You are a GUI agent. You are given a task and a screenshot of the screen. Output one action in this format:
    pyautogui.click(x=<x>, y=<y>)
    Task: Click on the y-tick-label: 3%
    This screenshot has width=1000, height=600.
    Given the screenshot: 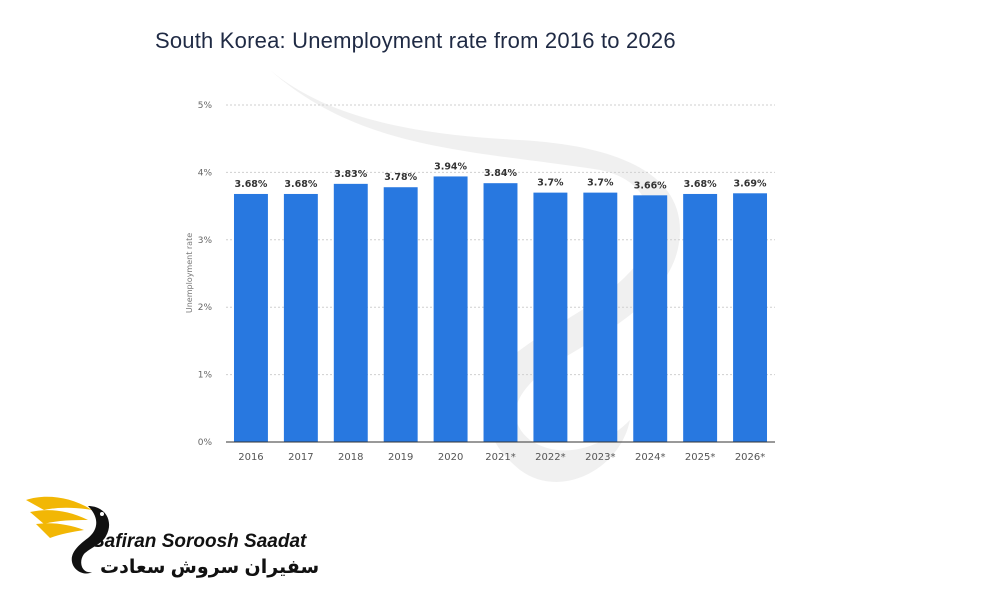 What is the action you would take?
    pyautogui.click(x=205, y=241)
    